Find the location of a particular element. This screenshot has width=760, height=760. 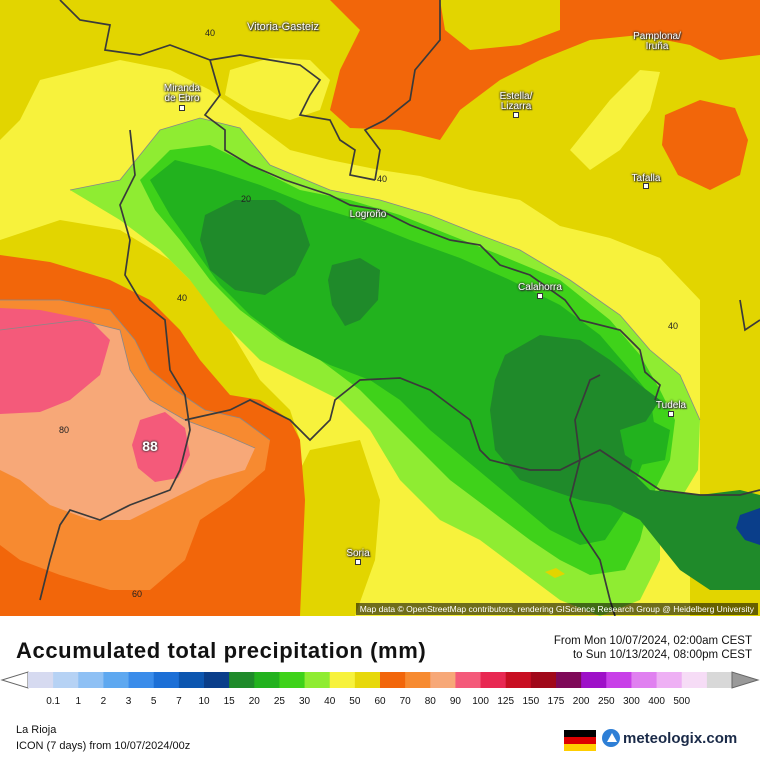

meteologix-icon is located at coordinates (611, 738).